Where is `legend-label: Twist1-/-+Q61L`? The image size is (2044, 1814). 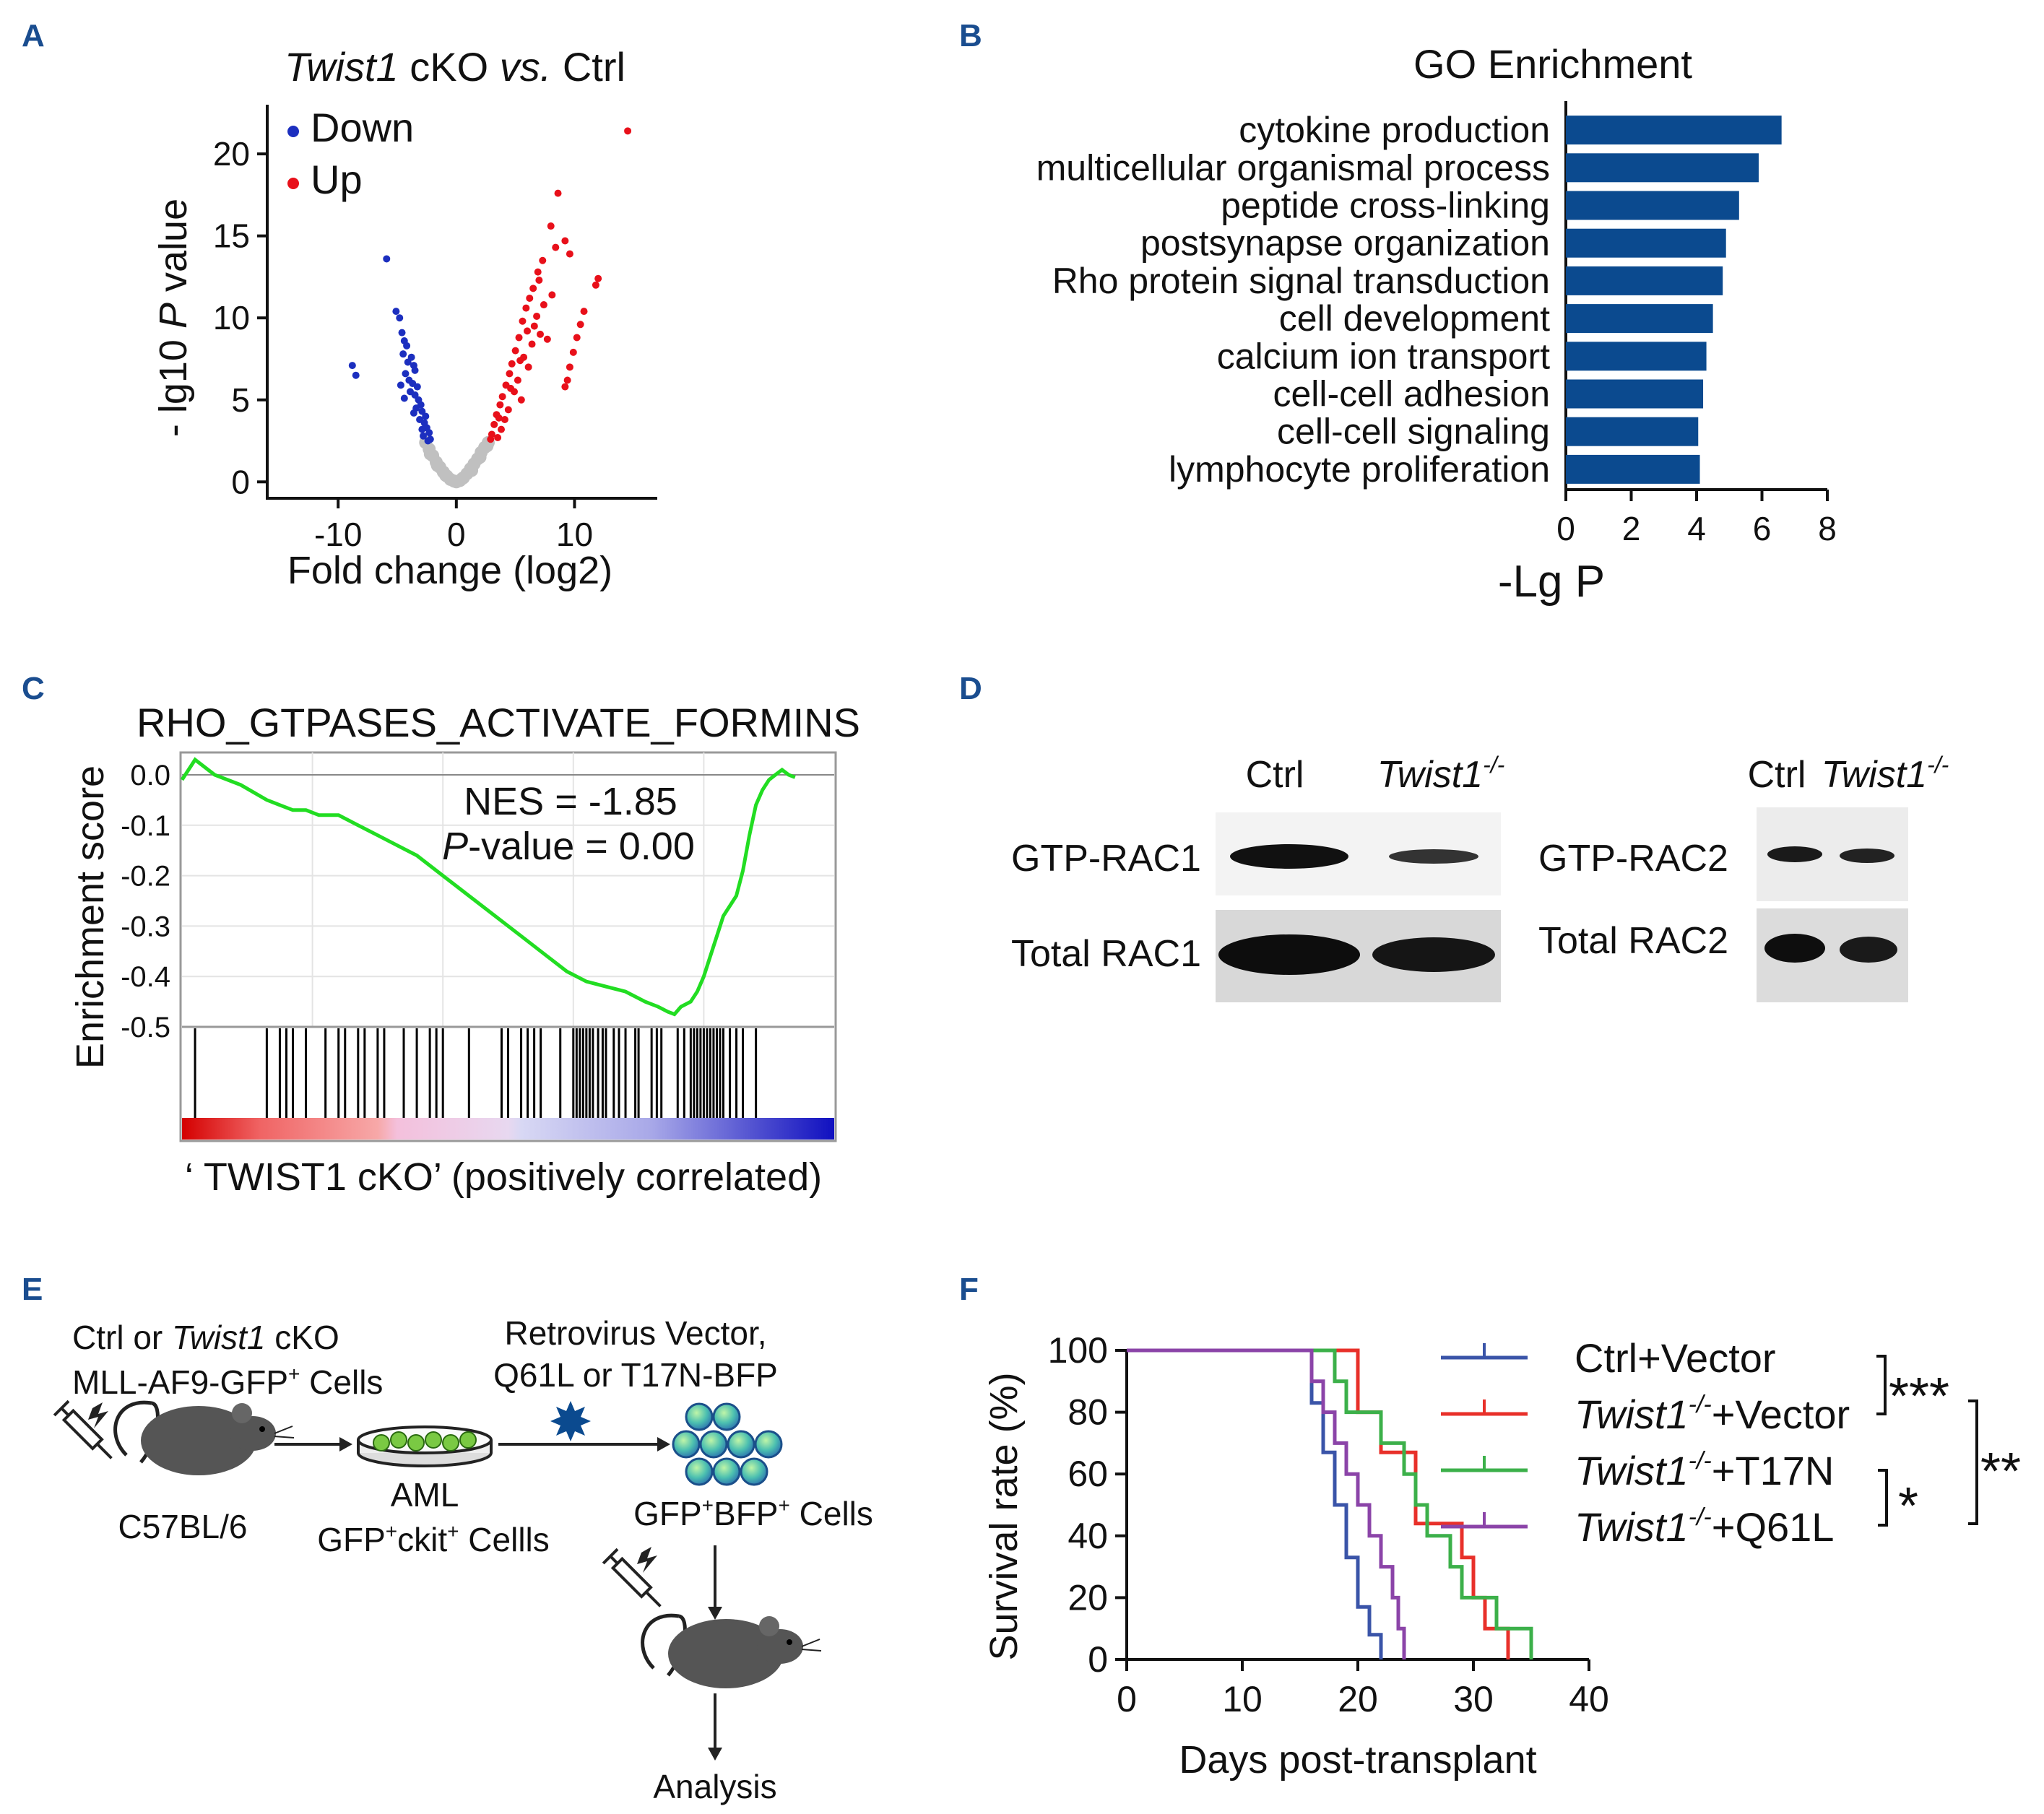 legend-label: Twist1-/-+Q61L is located at coordinates (1704, 1526).